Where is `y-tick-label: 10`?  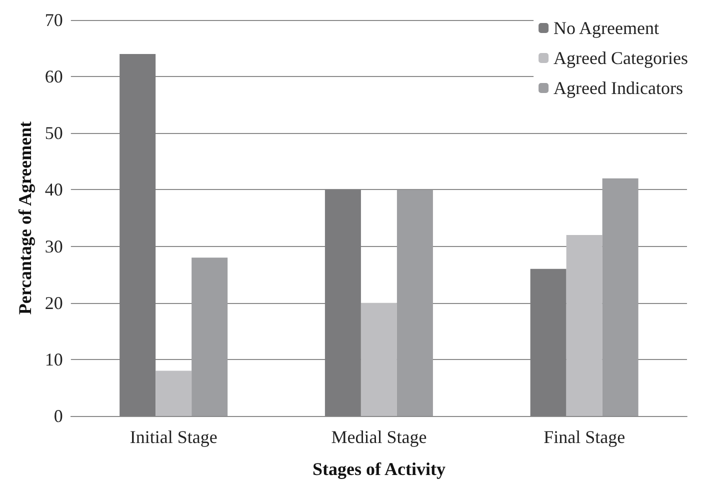
y-tick-label: 10 is located at coordinates (53, 359).